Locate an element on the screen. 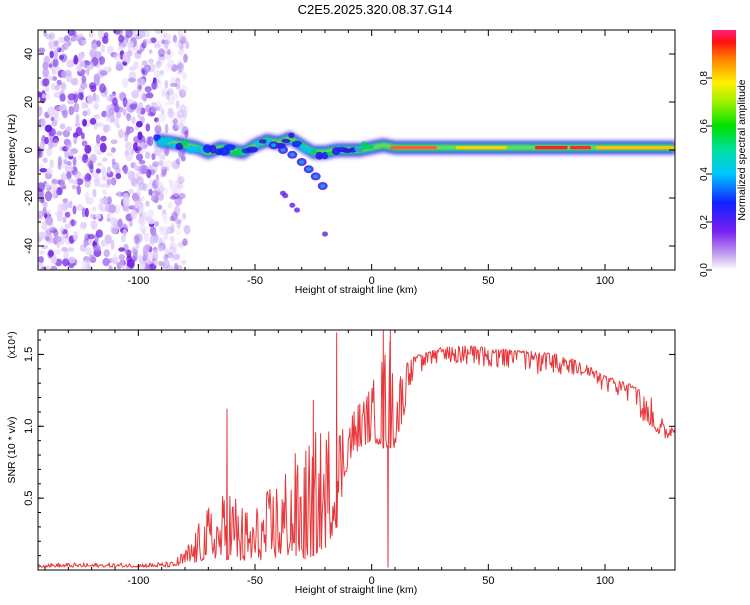  x-tick-label: -50 is located at coordinates (255, 581).